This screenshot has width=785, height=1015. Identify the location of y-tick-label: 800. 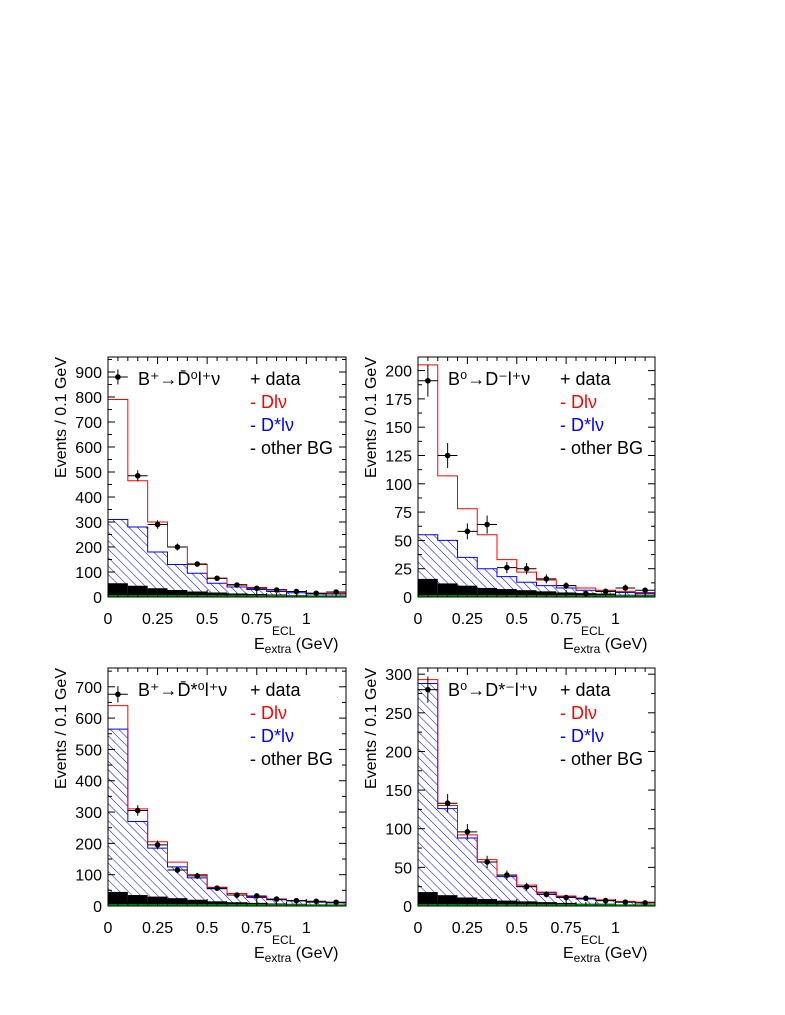
(88, 398).